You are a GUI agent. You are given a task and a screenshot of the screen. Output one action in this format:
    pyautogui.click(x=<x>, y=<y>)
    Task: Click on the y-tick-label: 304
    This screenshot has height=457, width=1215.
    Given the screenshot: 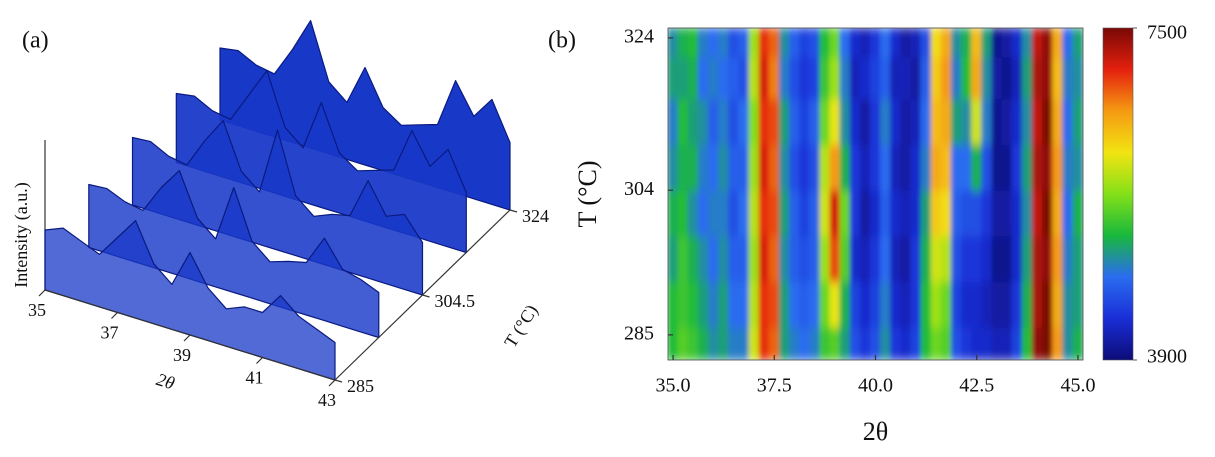 What is the action you would take?
    pyautogui.click(x=639, y=189)
    